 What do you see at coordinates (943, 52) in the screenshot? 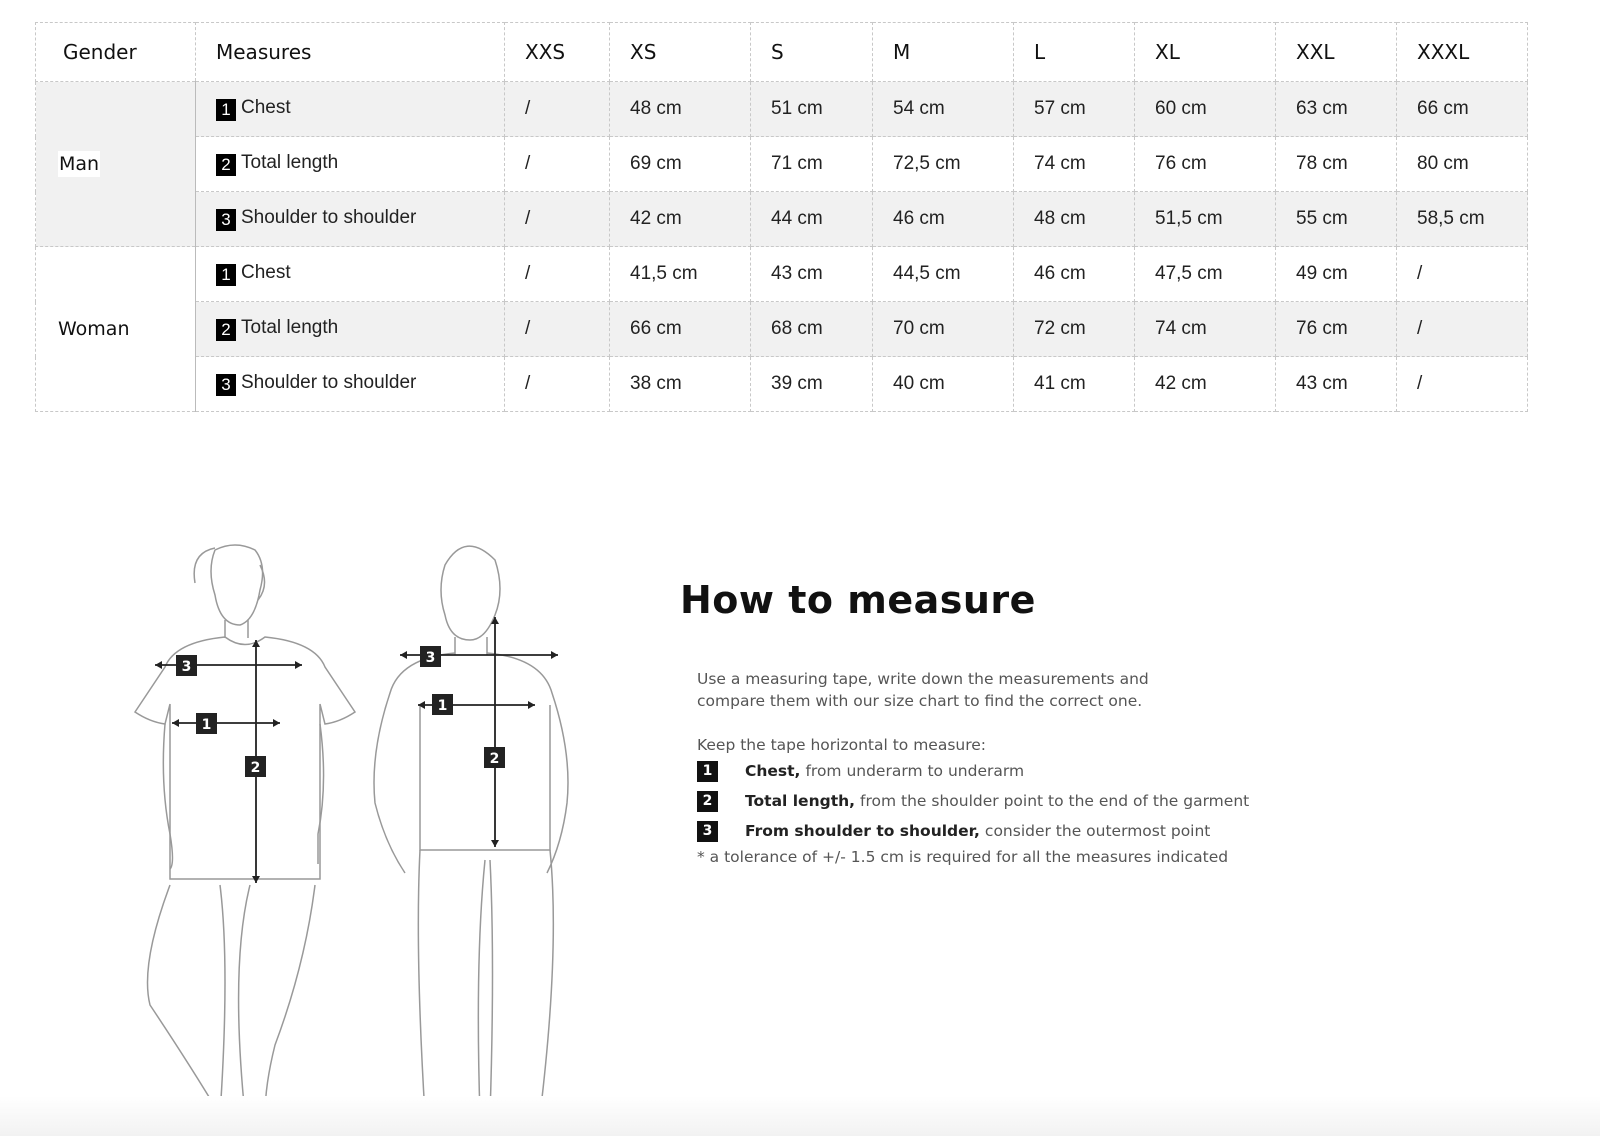
I see `header-m: M` at bounding box center [943, 52].